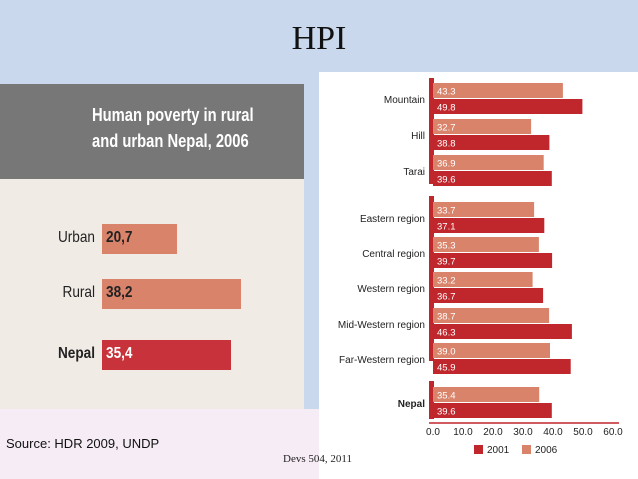 The width and height of the screenshot is (638, 479). Describe the element at coordinates (523, 432) in the screenshot. I see `x-tick-label: 30.0` at that location.